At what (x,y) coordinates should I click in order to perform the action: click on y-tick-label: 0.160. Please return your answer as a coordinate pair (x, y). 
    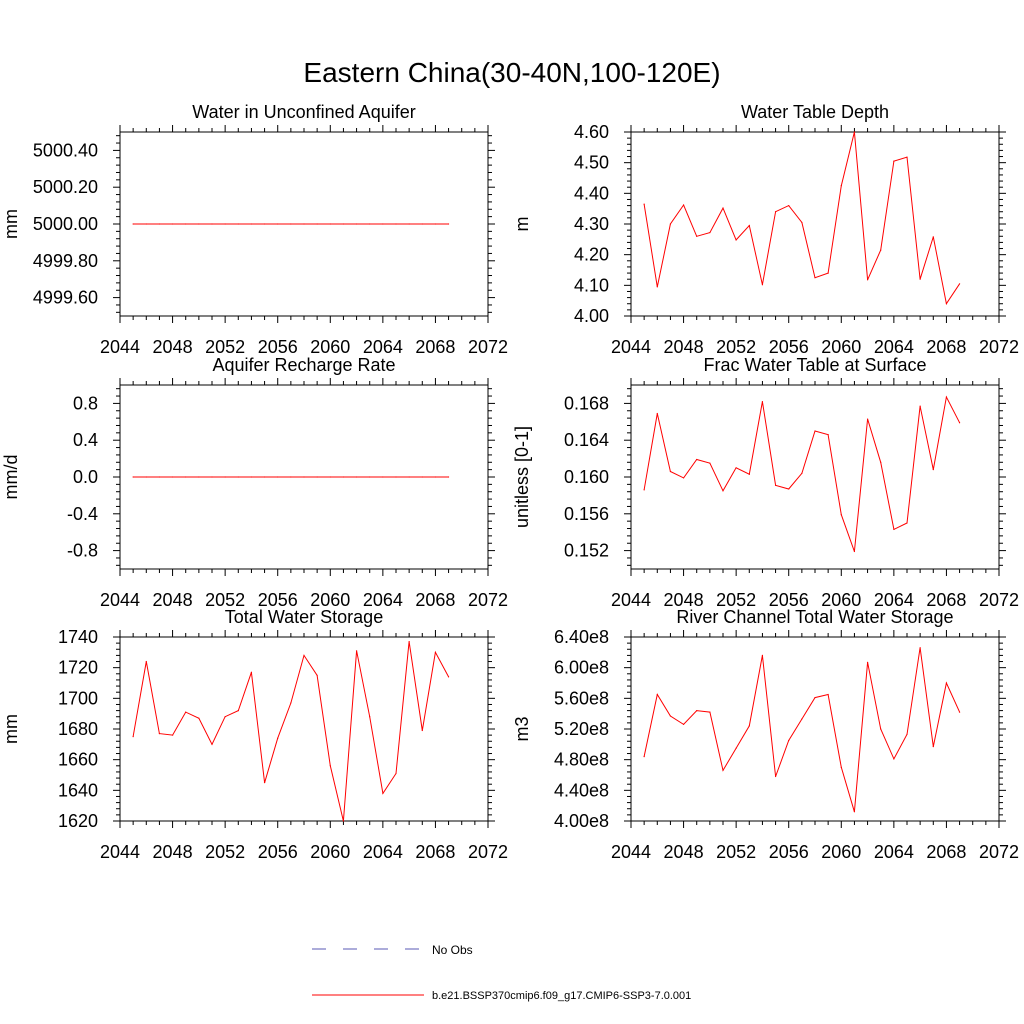
    Looking at the image, I should click on (586, 477).